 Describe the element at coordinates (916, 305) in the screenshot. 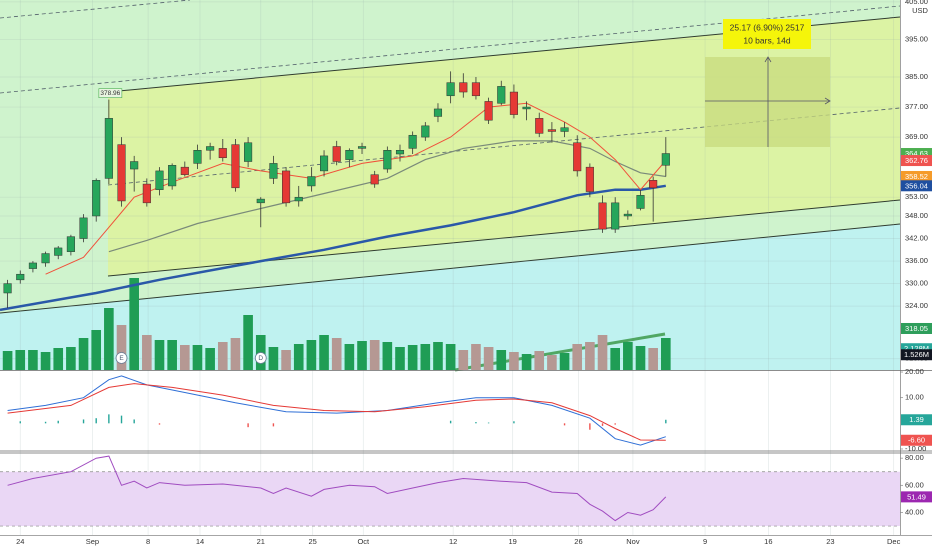

I see `y-tick-label: 324.00` at that location.